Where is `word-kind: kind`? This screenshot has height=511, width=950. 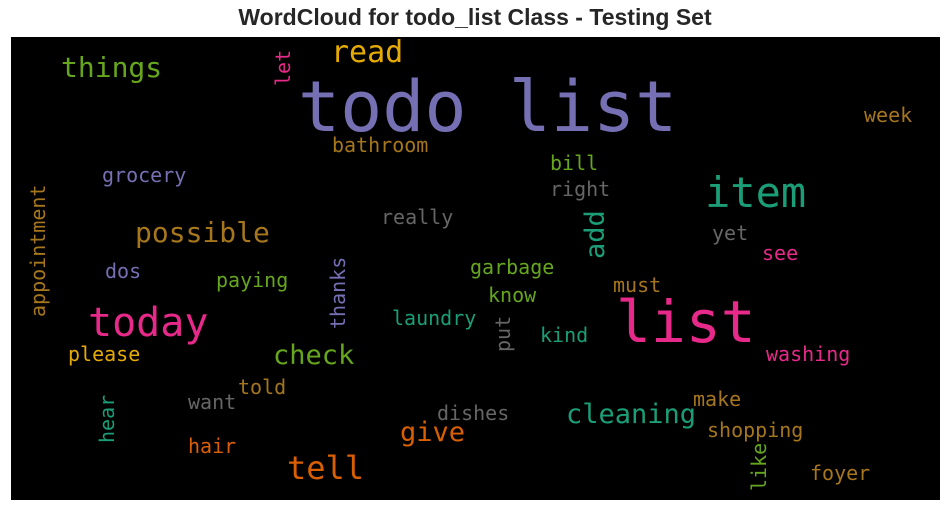
word-kind: kind is located at coordinates (564, 335).